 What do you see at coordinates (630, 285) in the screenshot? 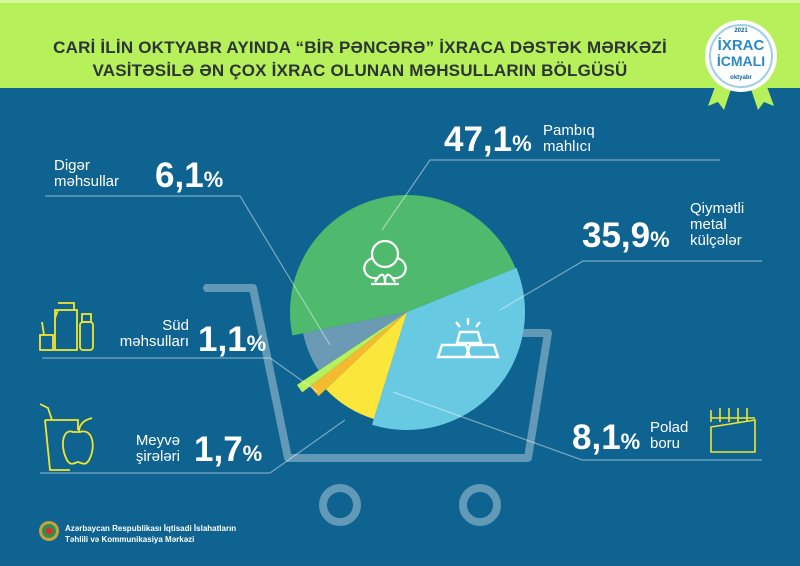
I see `leader-line-metal` at bounding box center [630, 285].